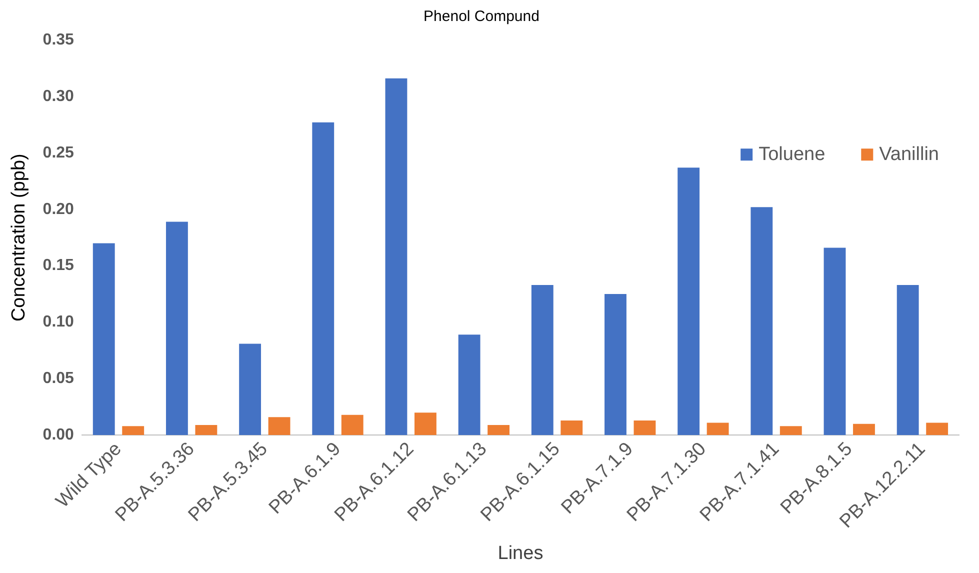  What do you see at coordinates (58, 379) in the screenshot?
I see `y-tick-label: 0.05` at bounding box center [58, 379].